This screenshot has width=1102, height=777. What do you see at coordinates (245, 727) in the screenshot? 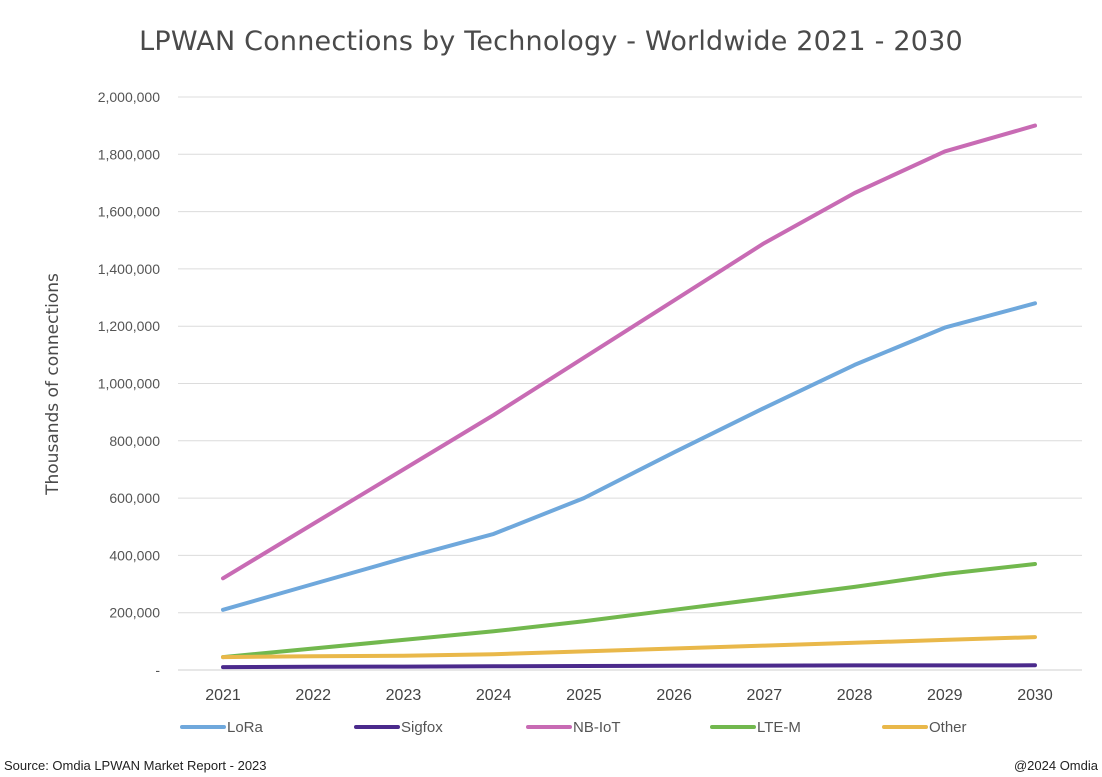
I see `legend-label-lora: LoRa` at bounding box center [245, 727].